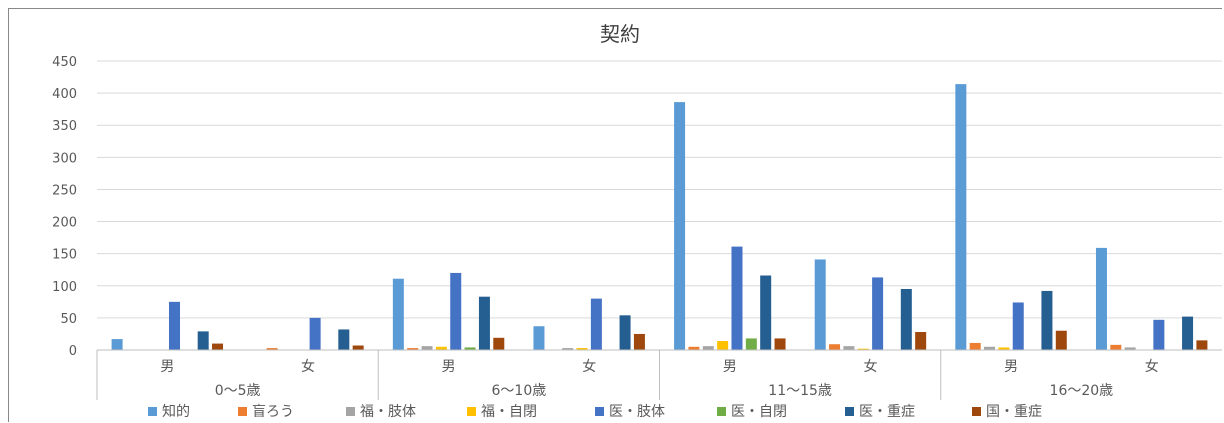  Describe the element at coordinates (73, 351) in the screenshot. I see `y-tick-label: 0` at that location.